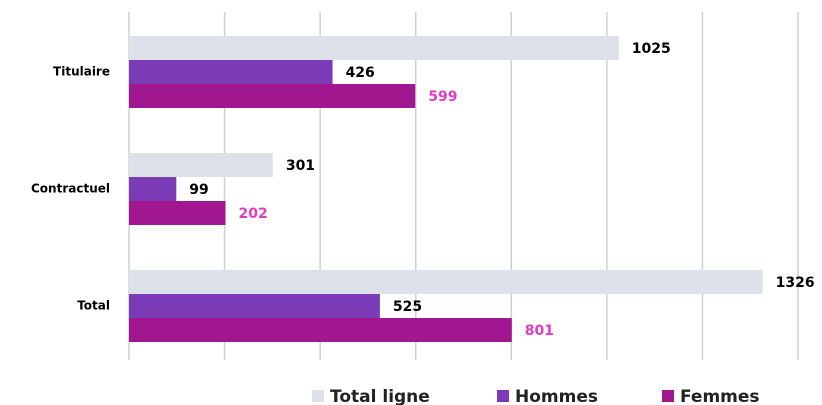 The image size is (822, 405). Describe the element at coordinates (442, 97) in the screenshot. I see `value-label: 599` at that location.